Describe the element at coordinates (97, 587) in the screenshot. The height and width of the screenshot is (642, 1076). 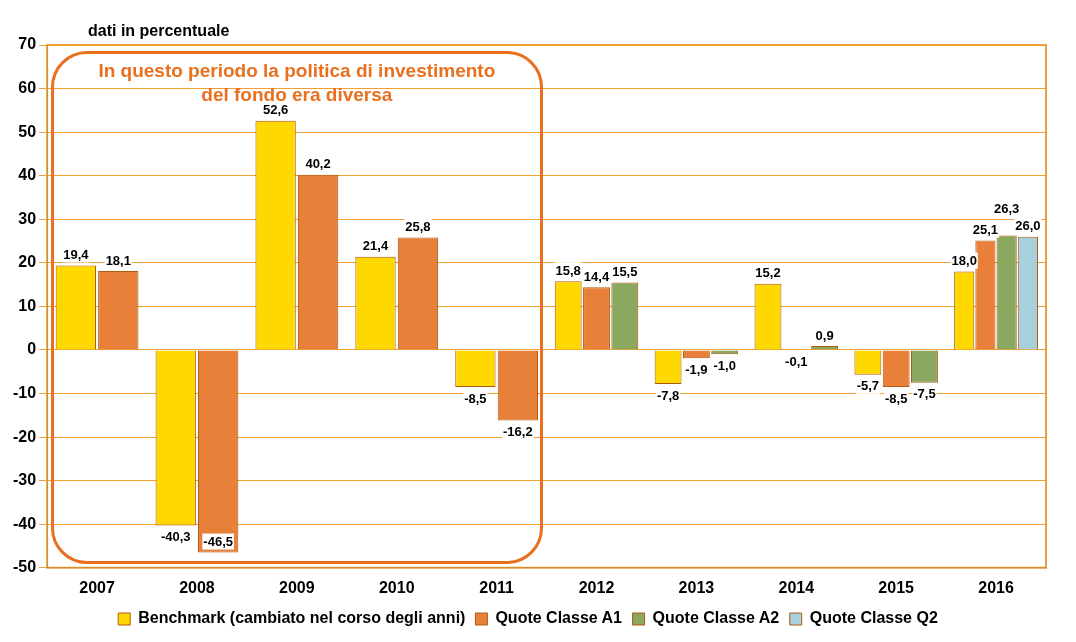
I see `x-tick-label: 2007` at that location.